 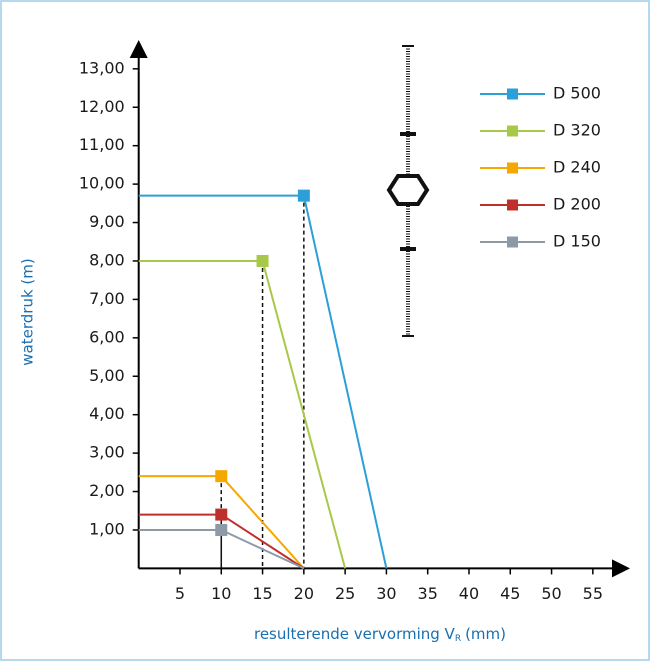 I want to click on y-axis-label: waterdruk (m), so click(x=28, y=311).